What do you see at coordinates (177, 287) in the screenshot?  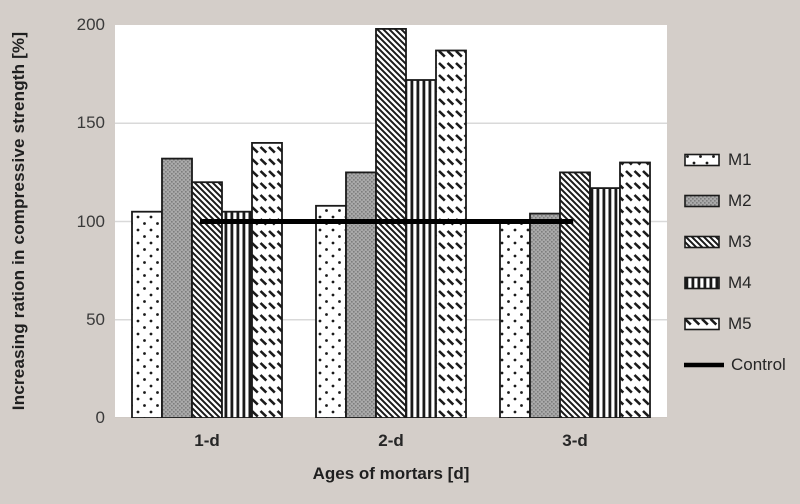 I see `bar-M2-1-d` at bounding box center [177, 287].